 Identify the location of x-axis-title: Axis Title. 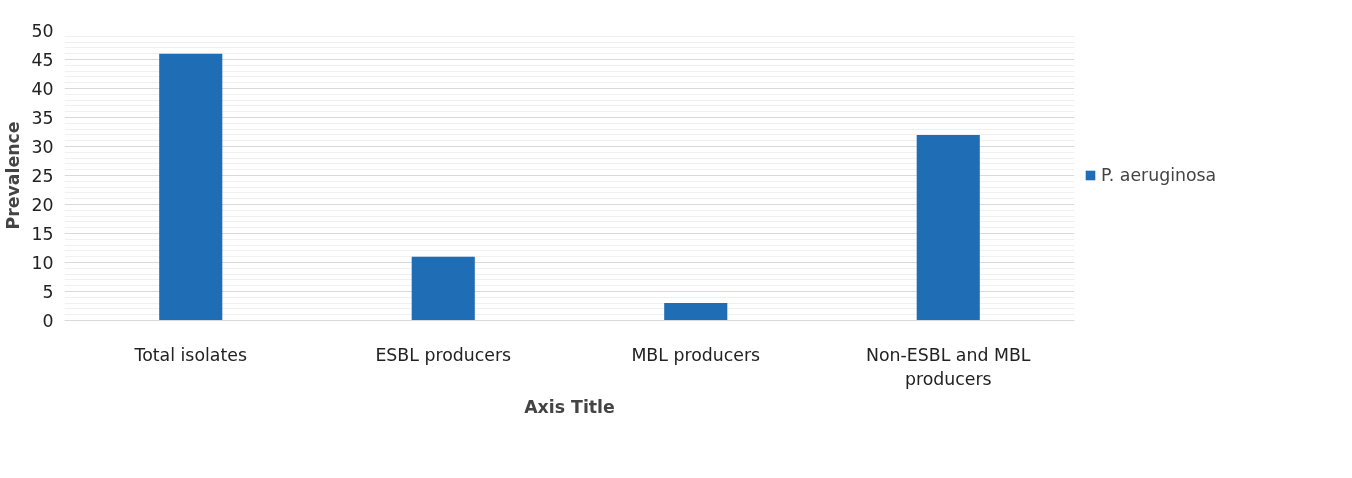
(569, 406).